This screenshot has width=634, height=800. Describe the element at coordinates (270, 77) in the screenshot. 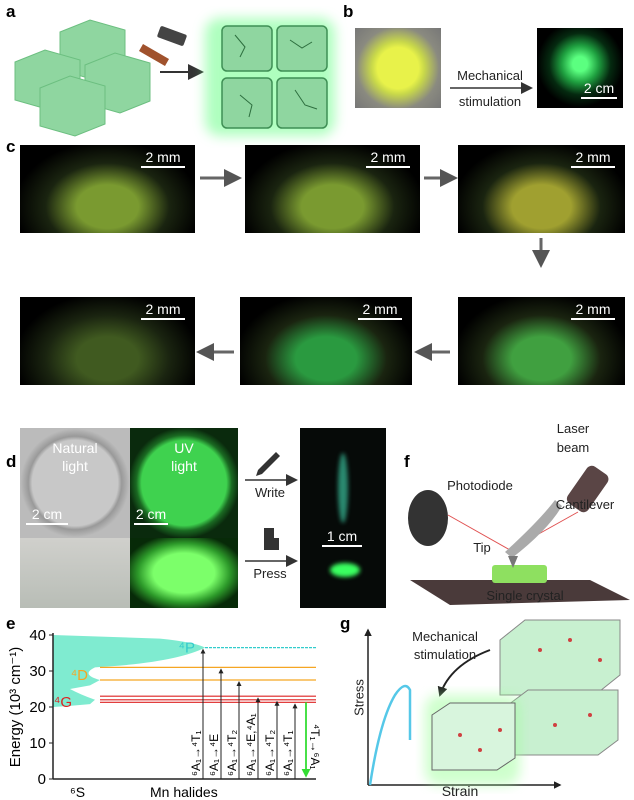

I see `fractured-glowing-cubes` at that location.